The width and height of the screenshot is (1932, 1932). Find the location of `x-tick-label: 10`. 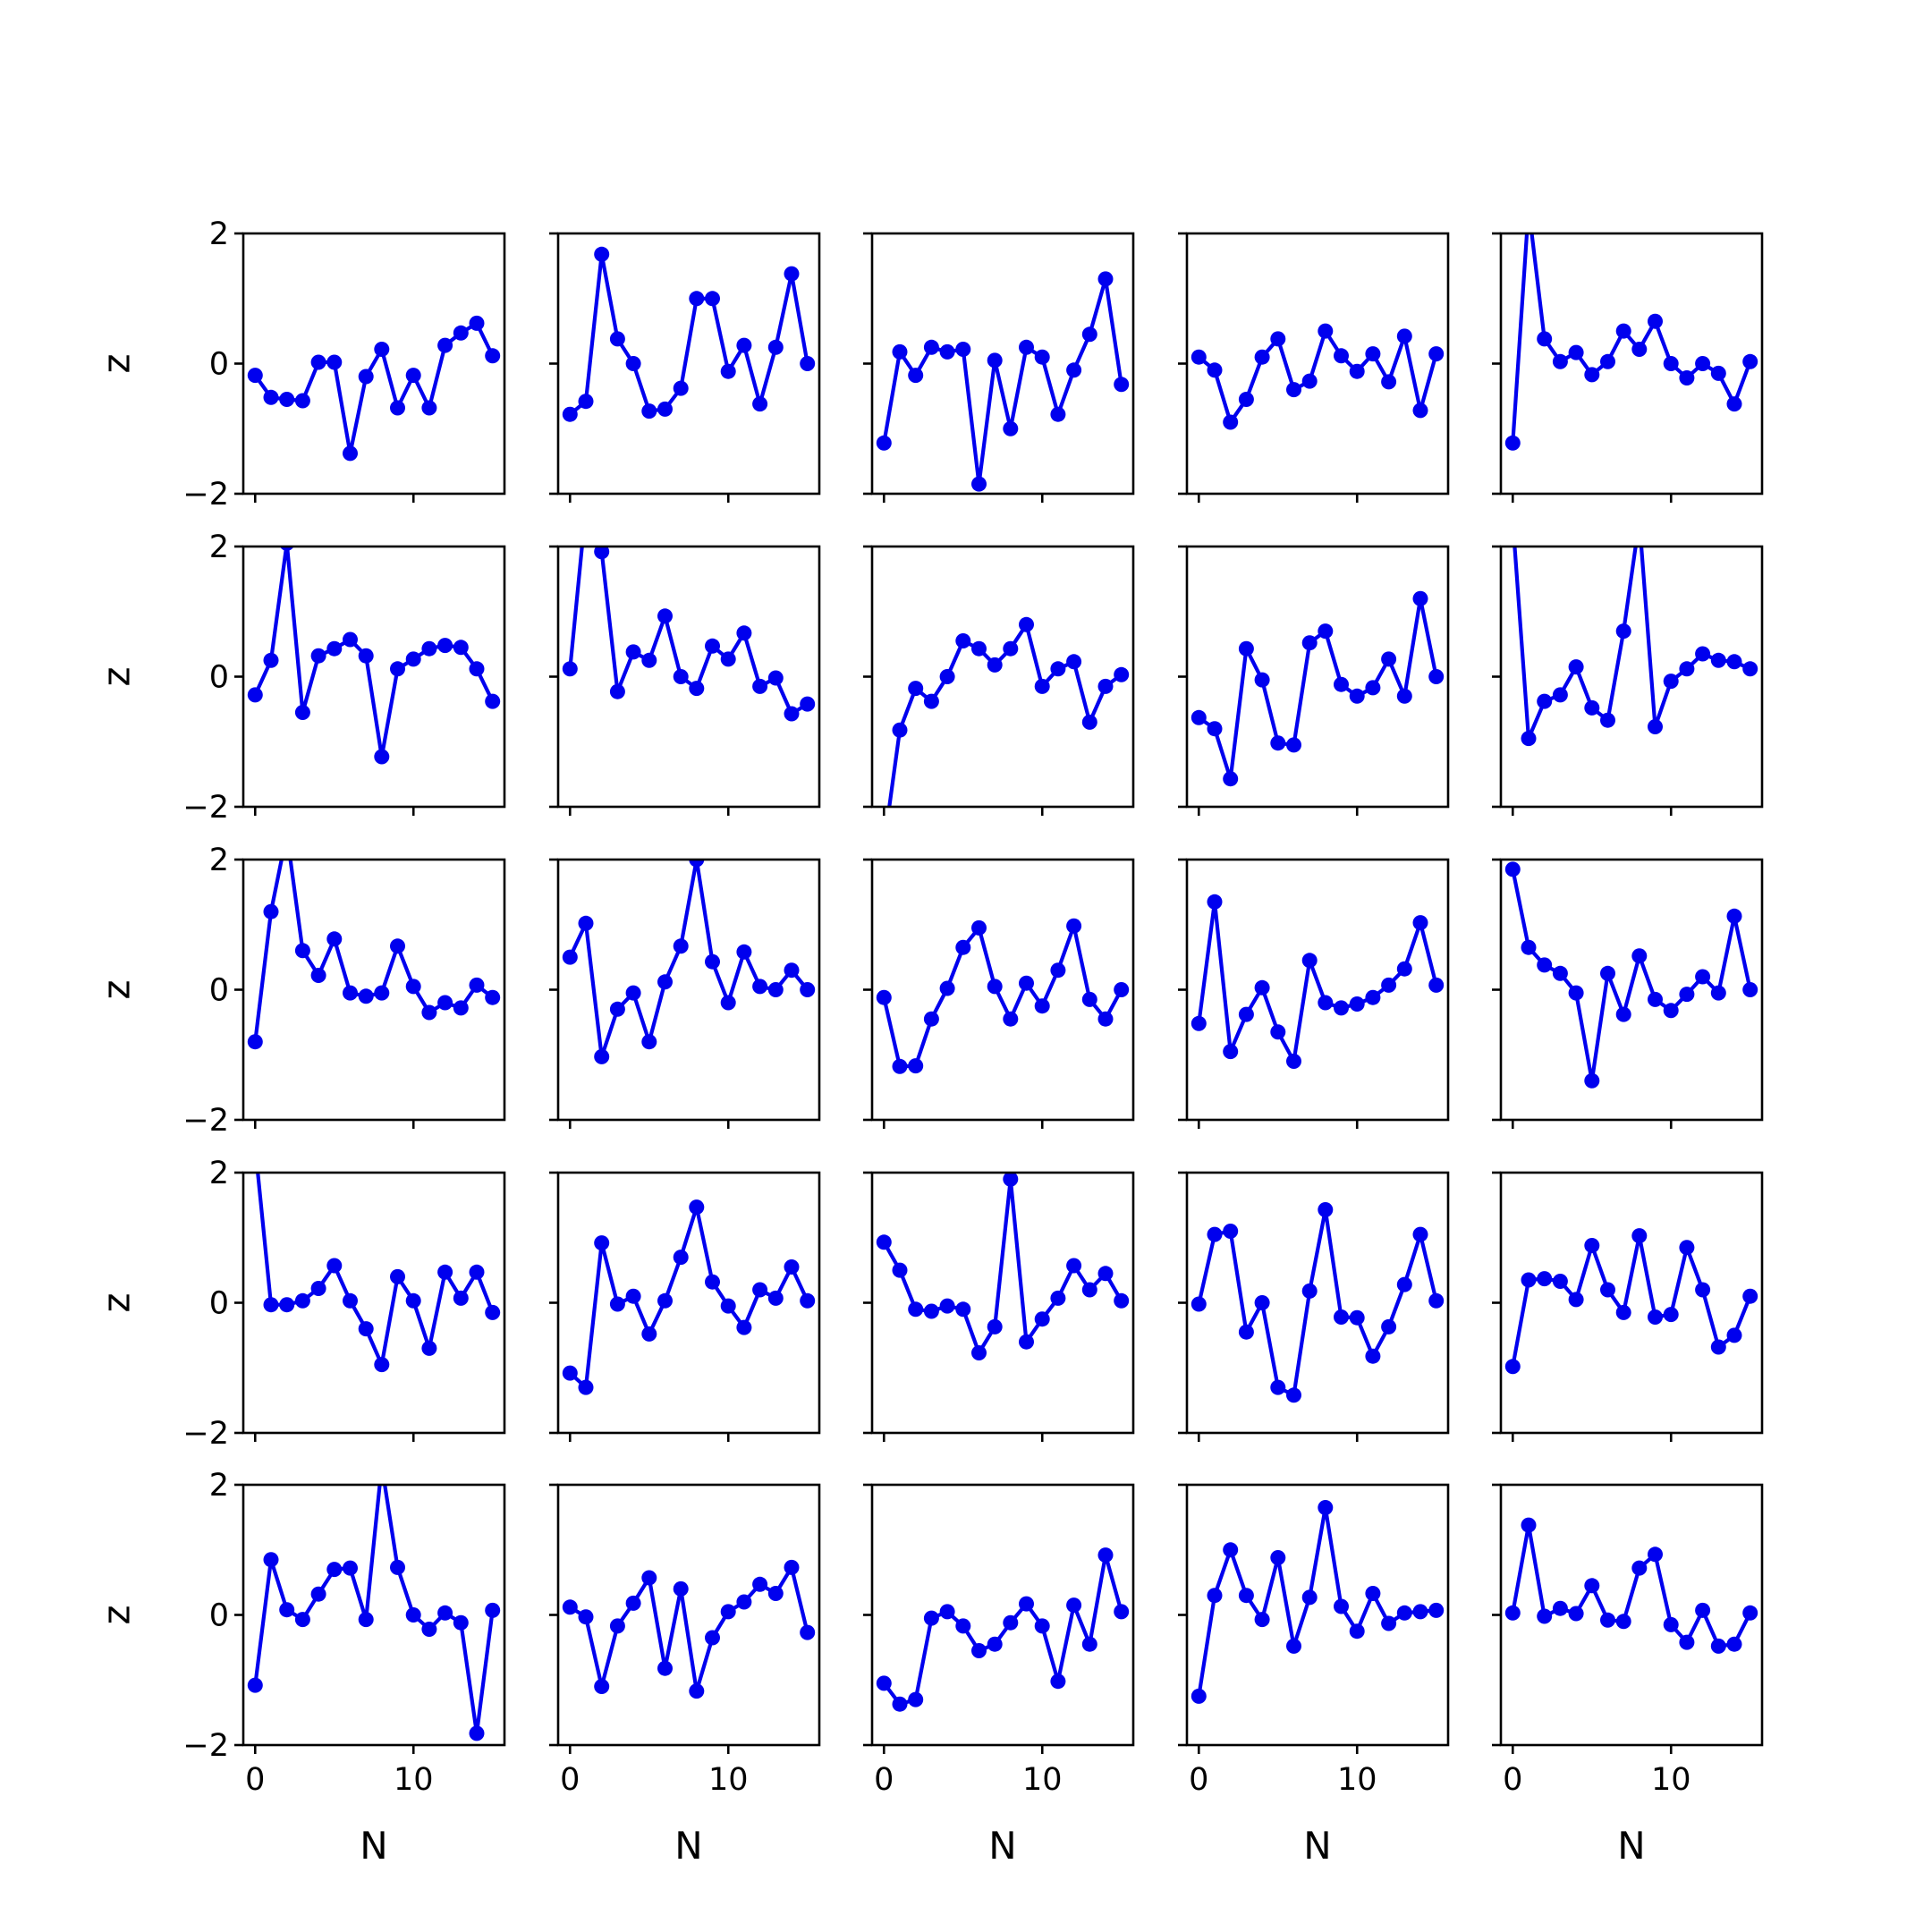

x-tick-label: 10 is located at coordinates (1671, 1780).